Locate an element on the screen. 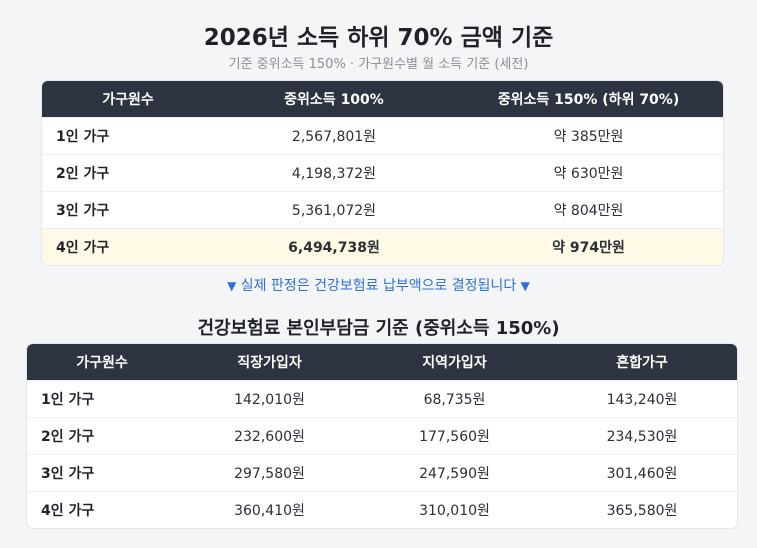  note-text: 실제 판정은 건강보험료 납부액으로 결정됩니다 is located at coordinates (378, 286).